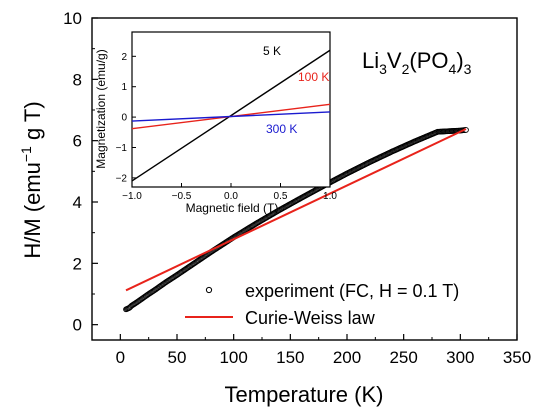  I want to click on main-x-tick-label: 100, so click(233, 357).